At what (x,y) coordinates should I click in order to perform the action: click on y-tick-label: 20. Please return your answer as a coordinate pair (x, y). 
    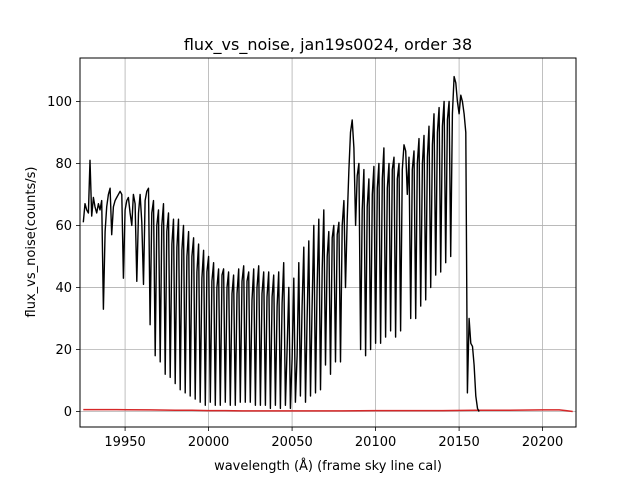
    Looking at the image, I should click on (63, 350).